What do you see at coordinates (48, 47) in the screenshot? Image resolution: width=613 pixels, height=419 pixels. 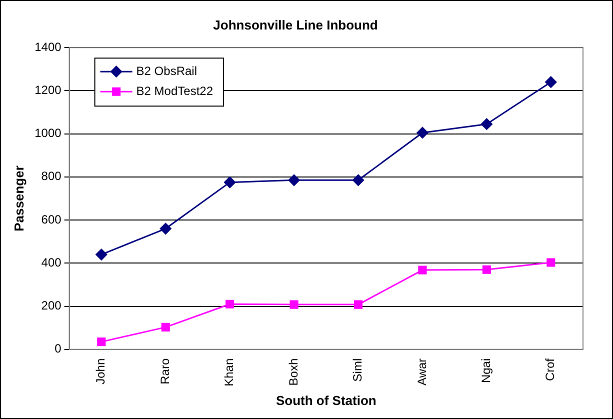 I see `y-tick-label: 1400` at bounding box center [48, 47].